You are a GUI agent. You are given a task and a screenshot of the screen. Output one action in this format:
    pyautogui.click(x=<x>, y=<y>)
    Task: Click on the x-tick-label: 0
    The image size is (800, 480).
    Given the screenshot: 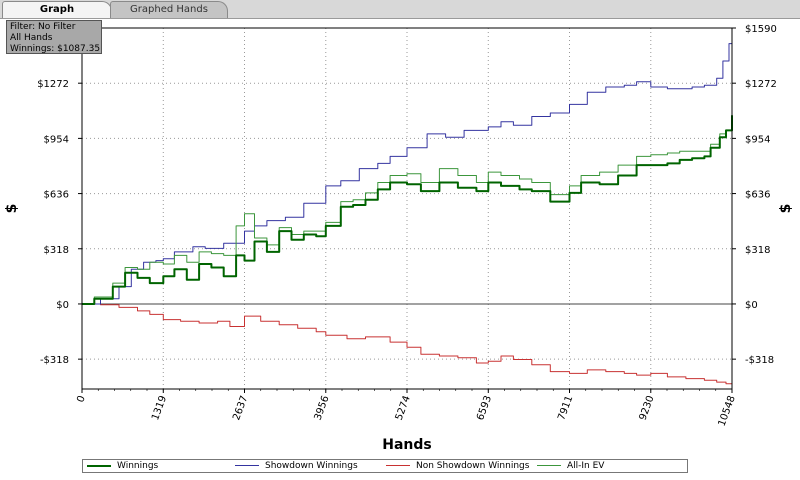 What is the action you would take?
    pyautogui.click(x=81, y=399)
    